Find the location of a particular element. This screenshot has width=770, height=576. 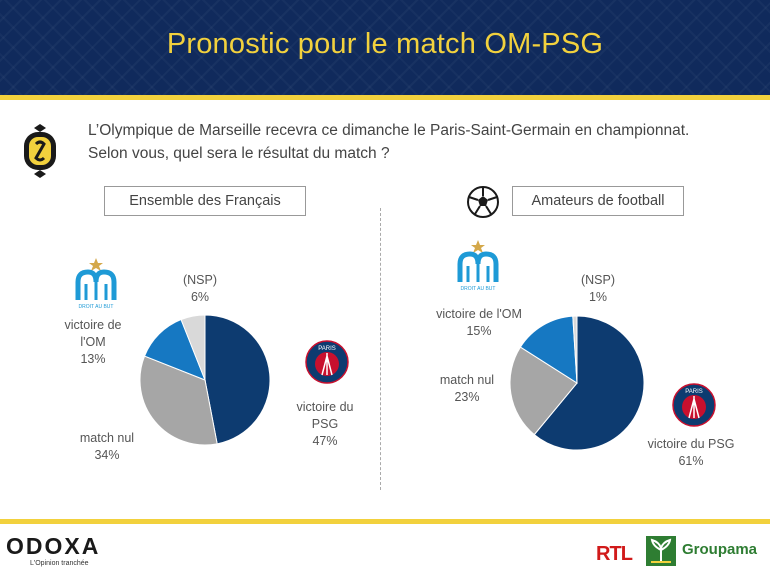

groupama-text: Groupama is located at coordinates (720, 549).